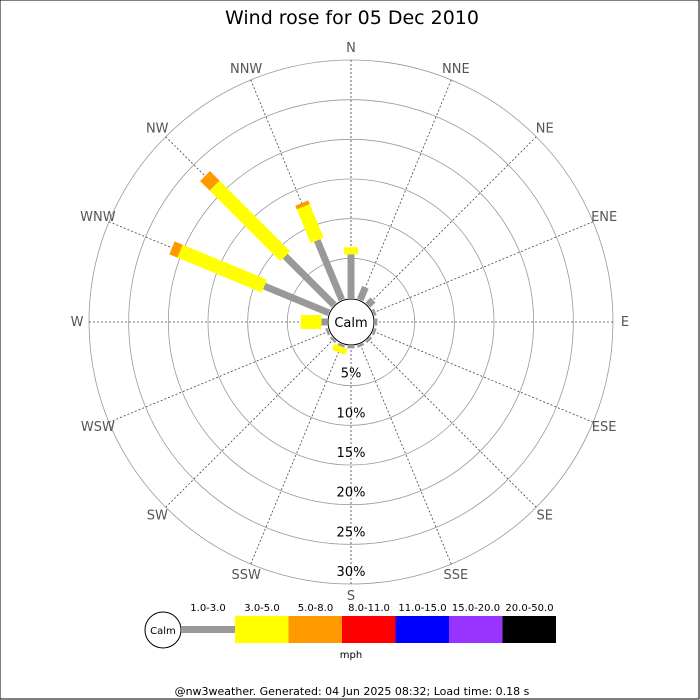  Describe the element at coordinates (604, 427) in the screenshot. I see `direction-label-ese: ESE` at that location.